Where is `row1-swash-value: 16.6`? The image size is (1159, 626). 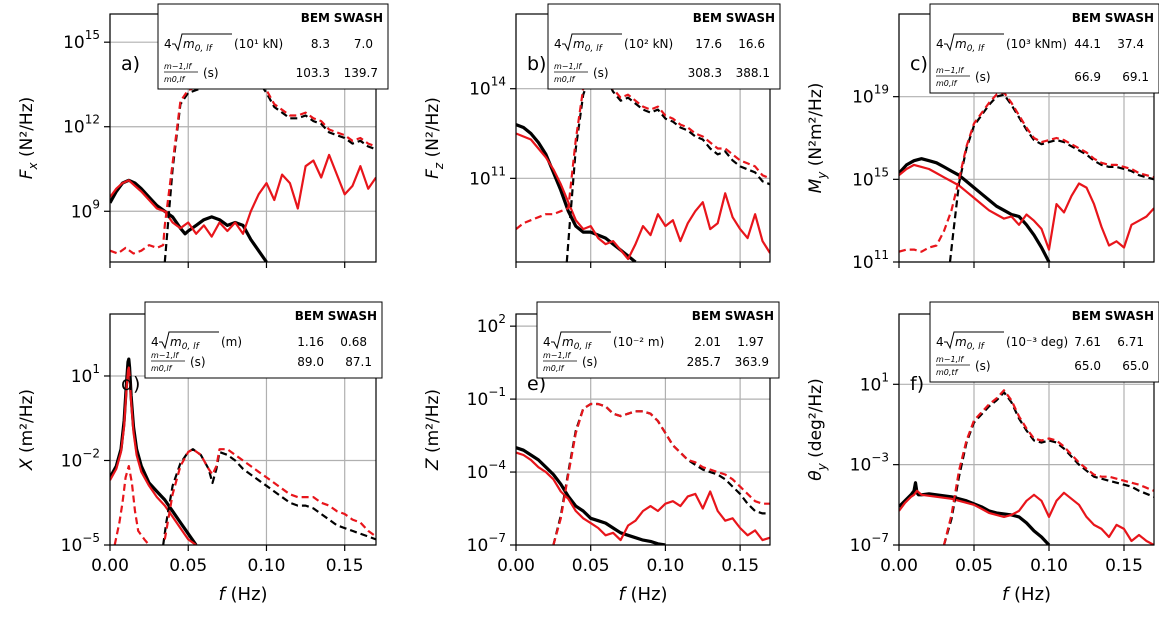 row1-swash-value: 16.6 is located at coordinates (751, 44).